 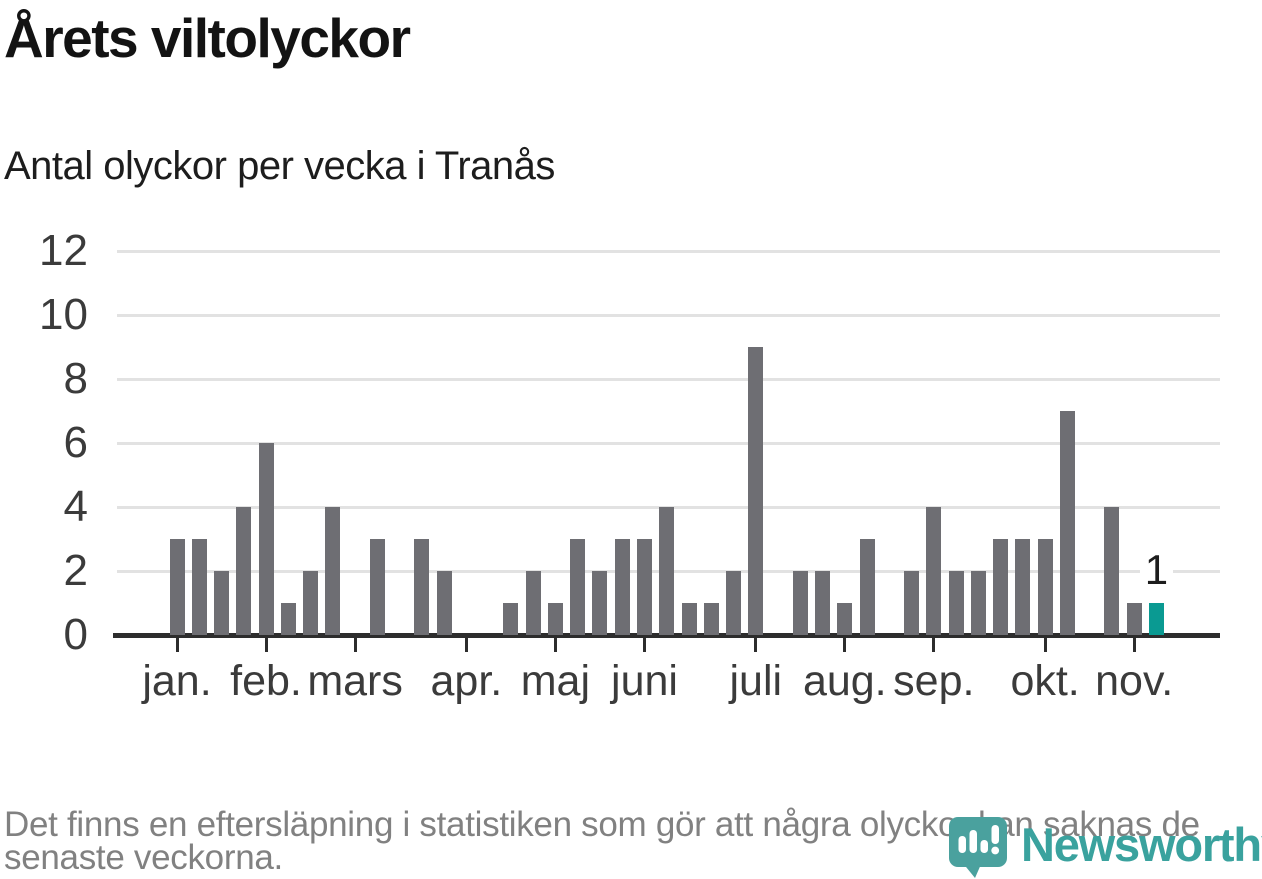 What do you see at coordinates (934, 645) in the screenshot?
I see `x-tick-sep` at bounding box center [934, 645].